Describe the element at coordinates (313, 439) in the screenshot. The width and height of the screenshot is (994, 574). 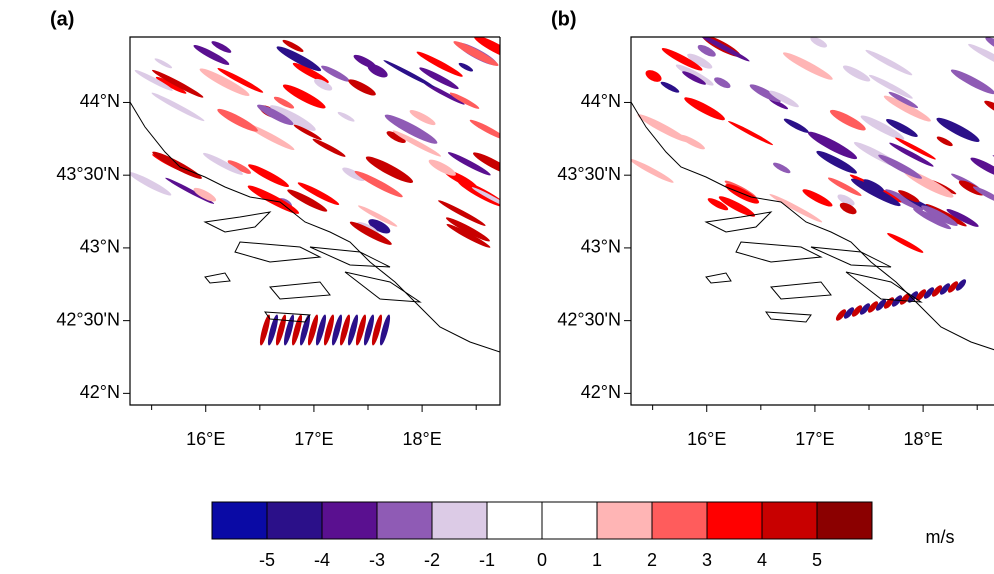
I see `x-tick-label: 17°E` at that location.